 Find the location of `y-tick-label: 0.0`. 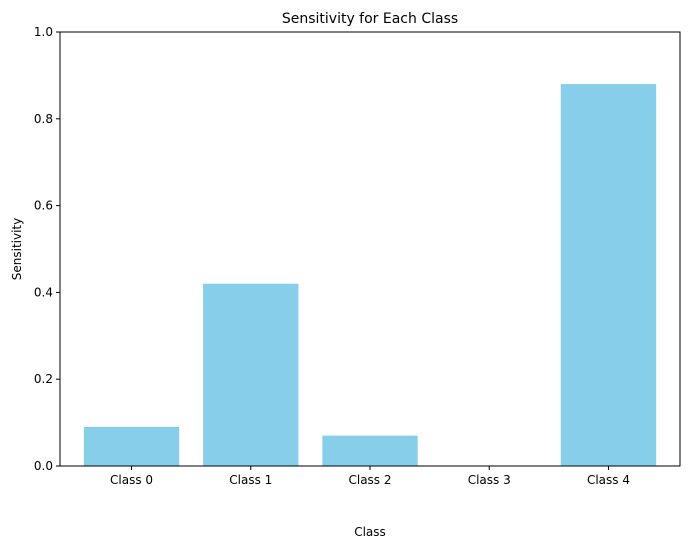

y-tick-label: 0.0 is located at coordinates (43, 466).